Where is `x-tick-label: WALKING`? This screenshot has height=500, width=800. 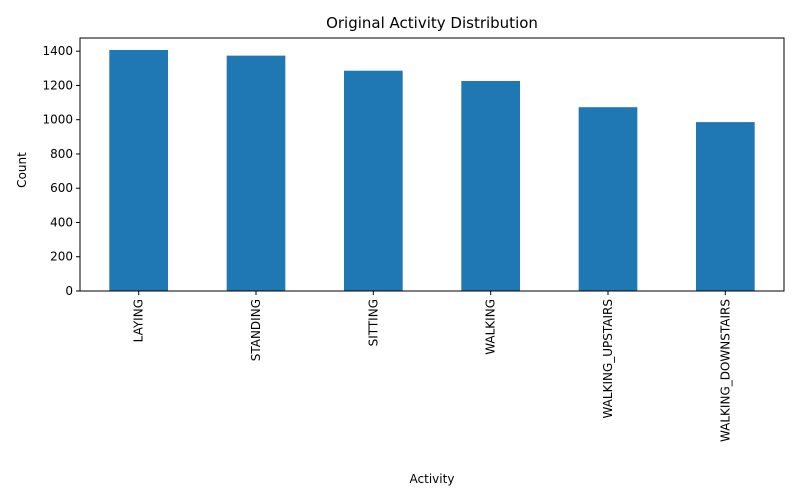
x-tick-label: WALKING is located at coordinates (491, 327).